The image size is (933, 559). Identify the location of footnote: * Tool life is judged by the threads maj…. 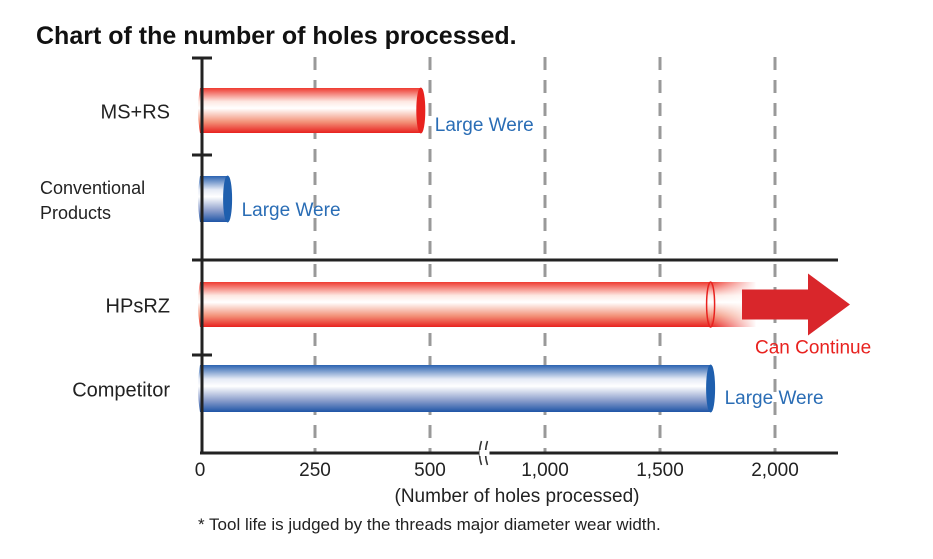
(429, 524).